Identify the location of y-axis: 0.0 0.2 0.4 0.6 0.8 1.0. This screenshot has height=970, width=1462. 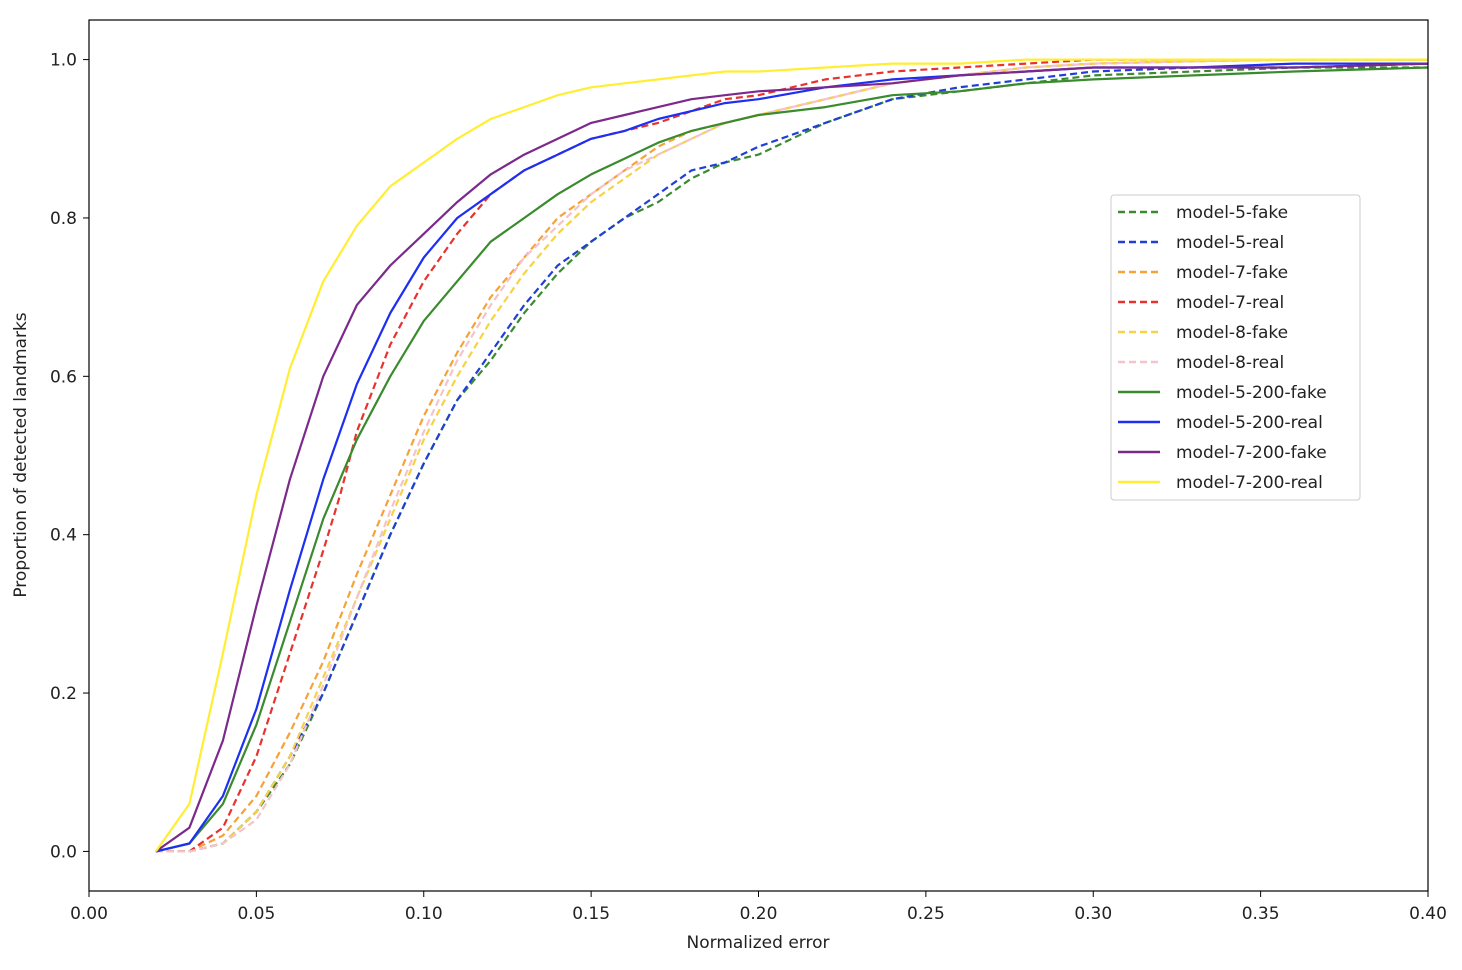
(69, 456).